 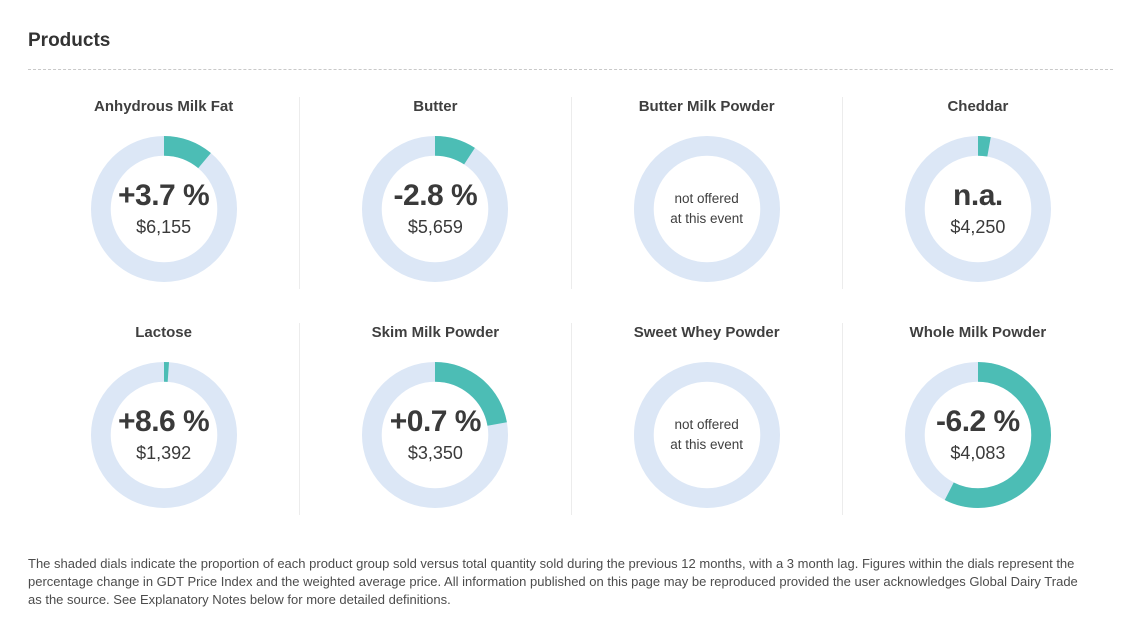 I want to click on product-card: Whole Milk Powder -6.2 % $4,083, so click(x=977, y=419).